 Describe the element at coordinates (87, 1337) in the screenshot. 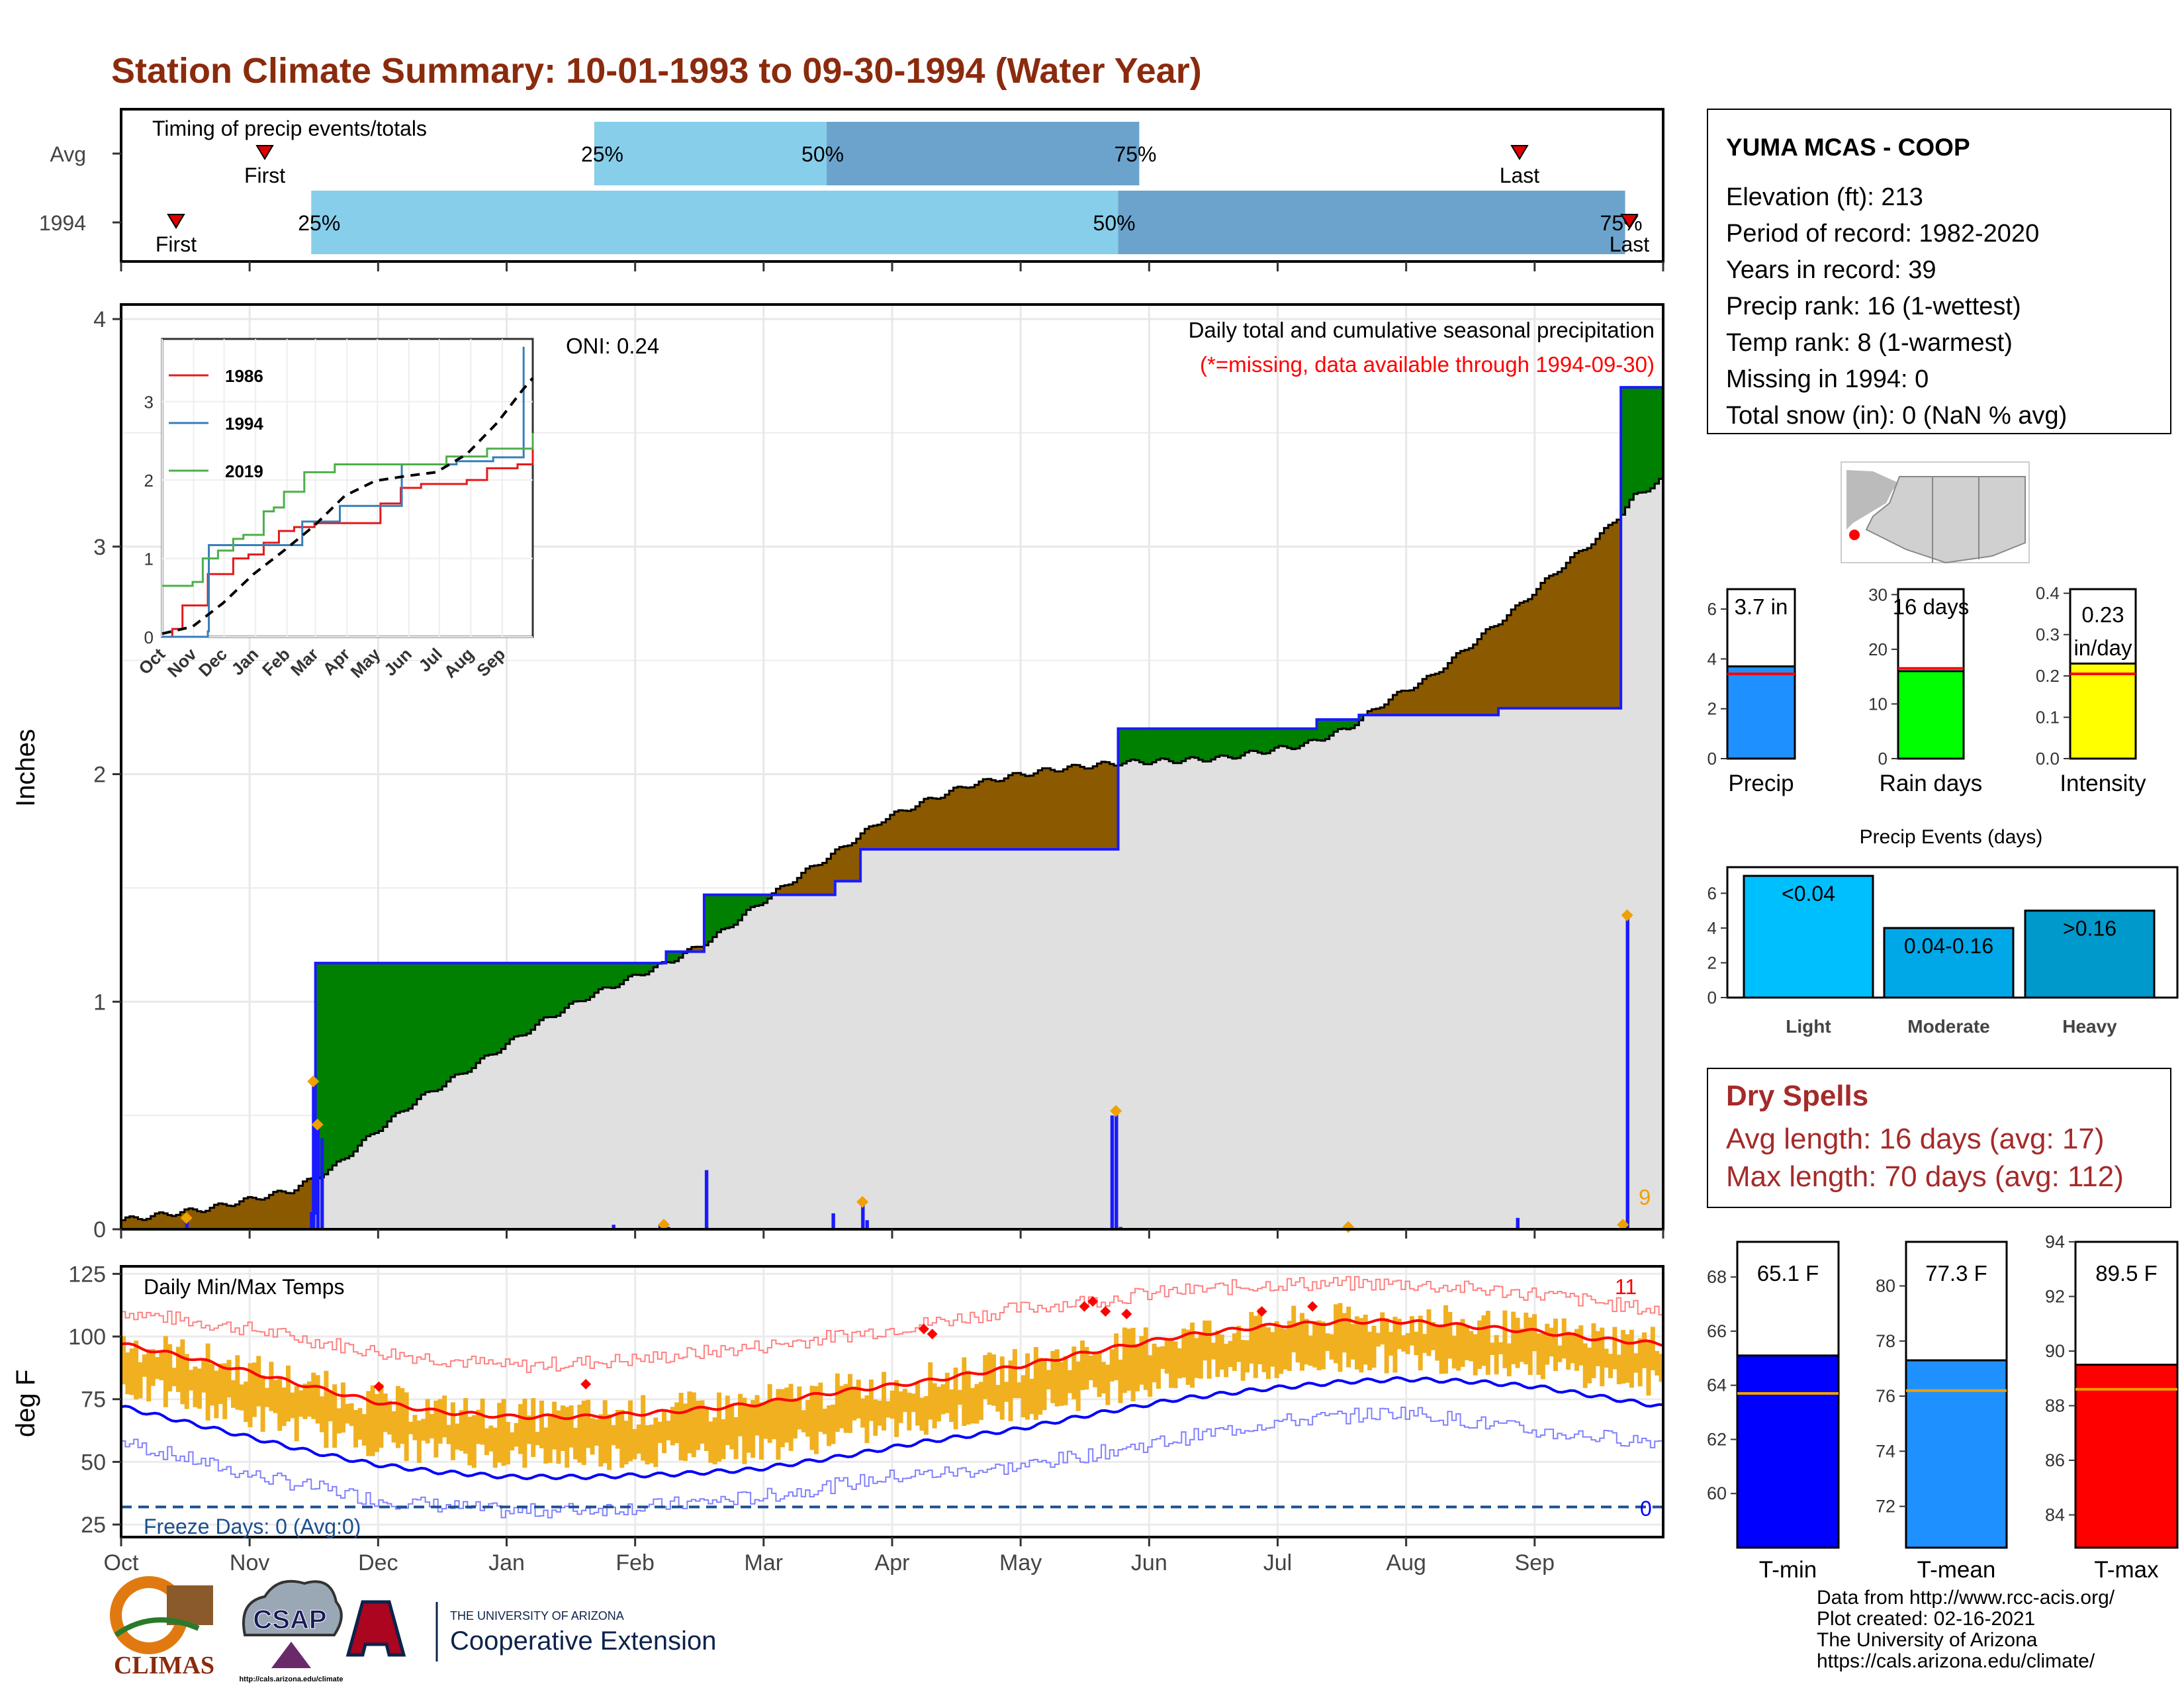

I see `temp-ytick-label: 100` at that location.